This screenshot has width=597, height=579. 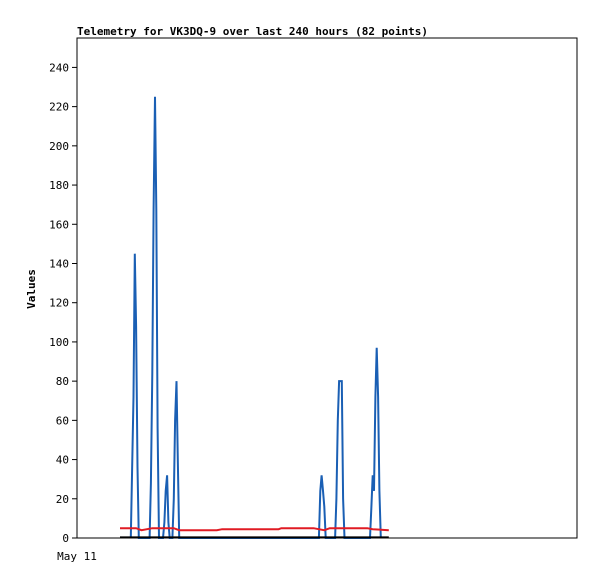 I want to click on y-tick-label: 220, so click(x=59, y=107).